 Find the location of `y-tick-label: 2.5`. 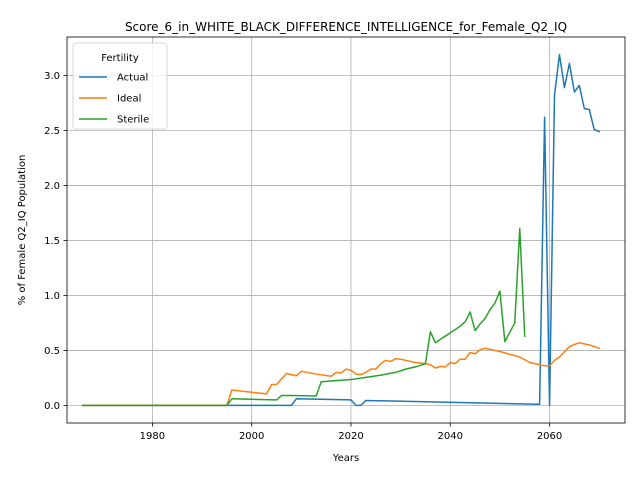

y-tick-label: 2.5 is located at coordinates (52, 131).